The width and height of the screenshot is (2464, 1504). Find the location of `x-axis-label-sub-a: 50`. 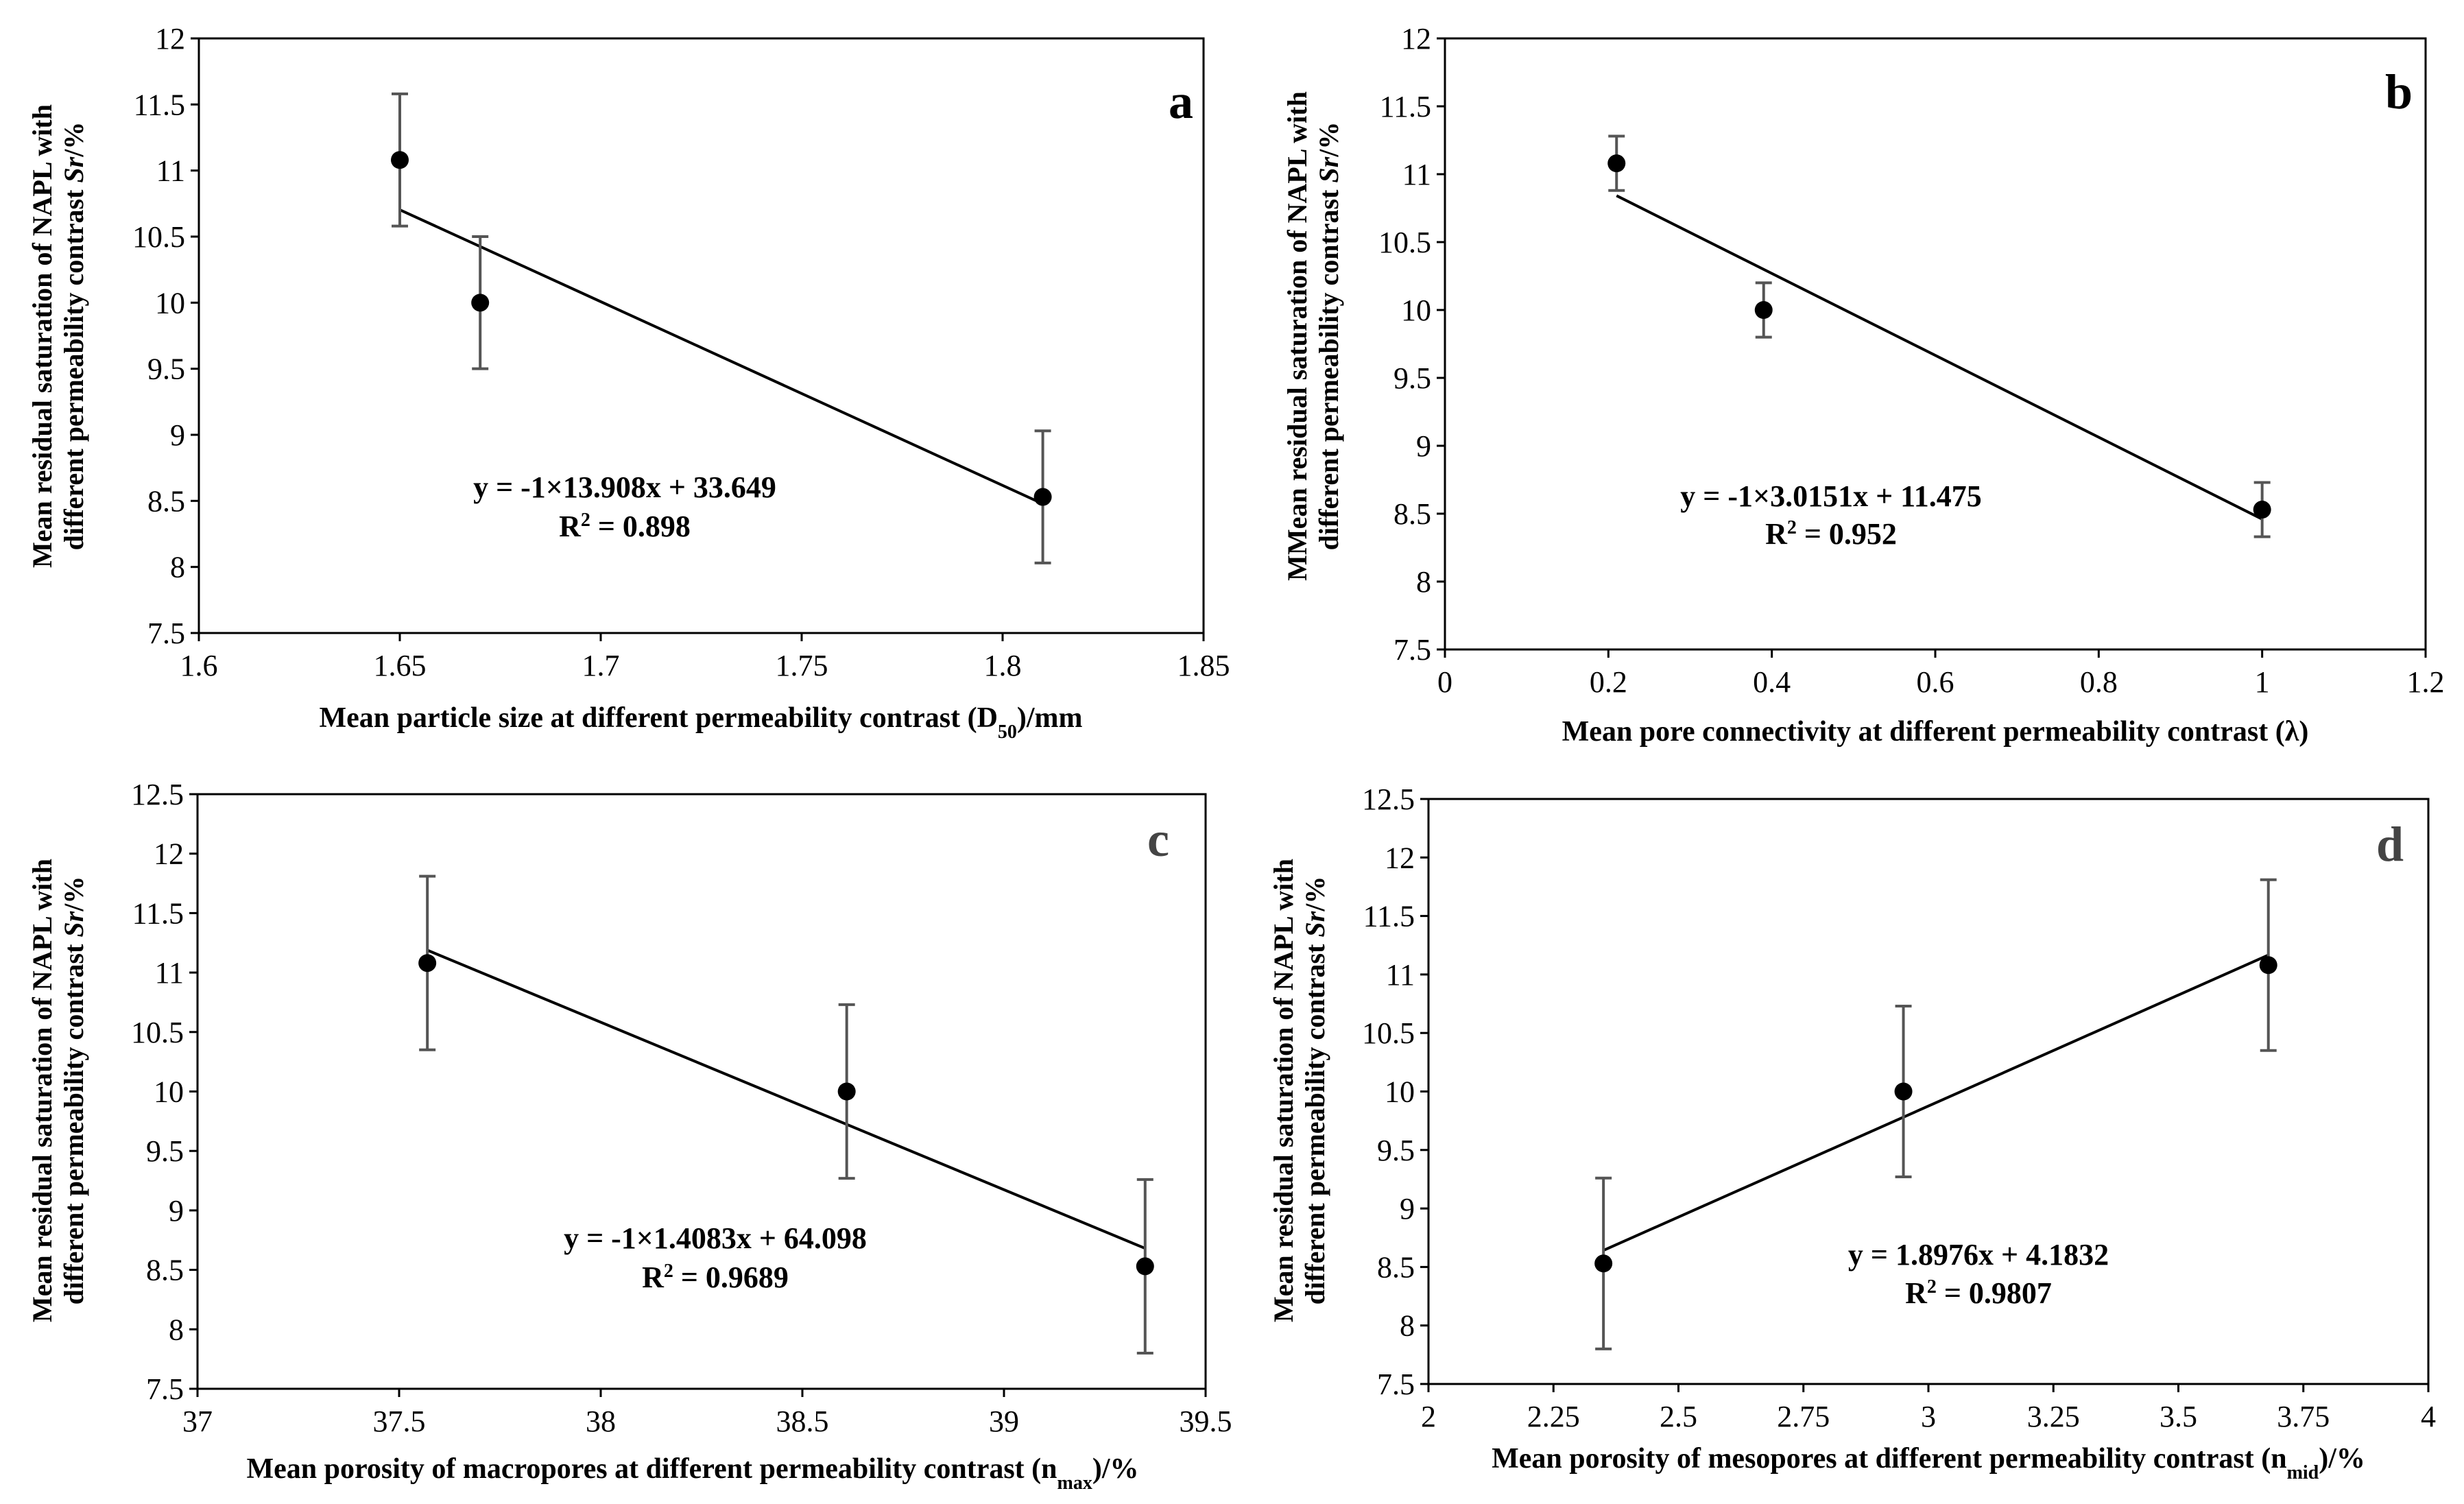

x-axis-label-sub-a: 50 is located at coordinates (1007, 732).